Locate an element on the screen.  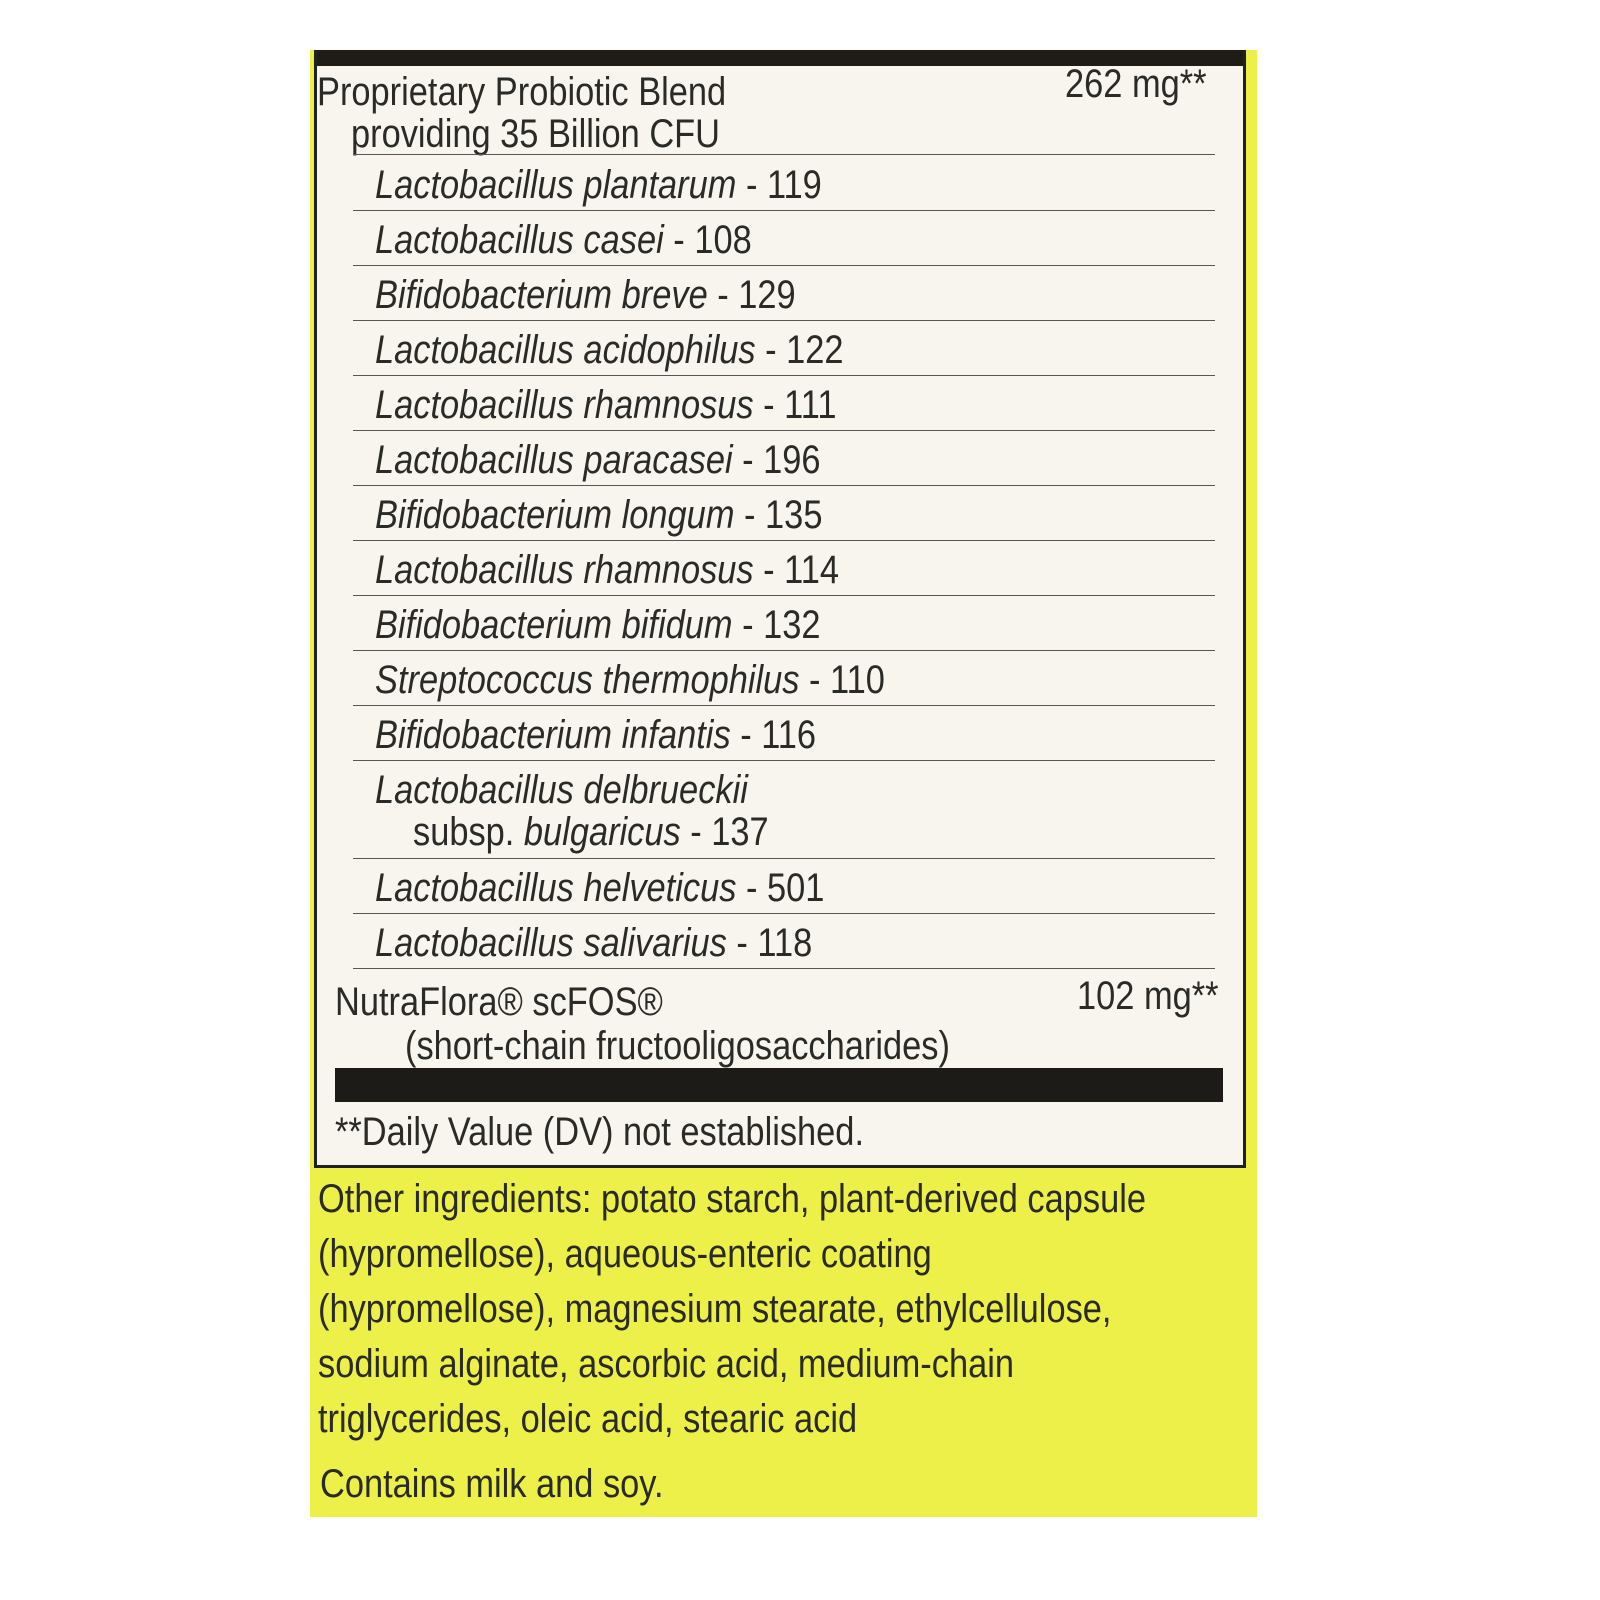
strain-name: Streptococcus thermophilus is located at coordinates (587, 680).